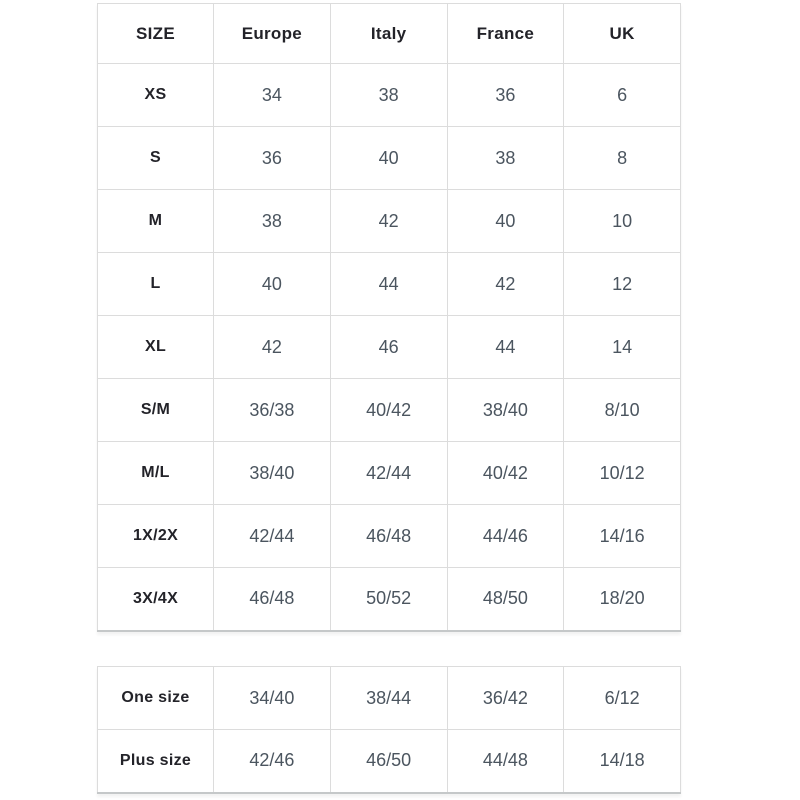  What do you see at coordinates (622, 410) in the screenshot?
I see `size-value-cell: 8/10` at bounding box center [622, 410].